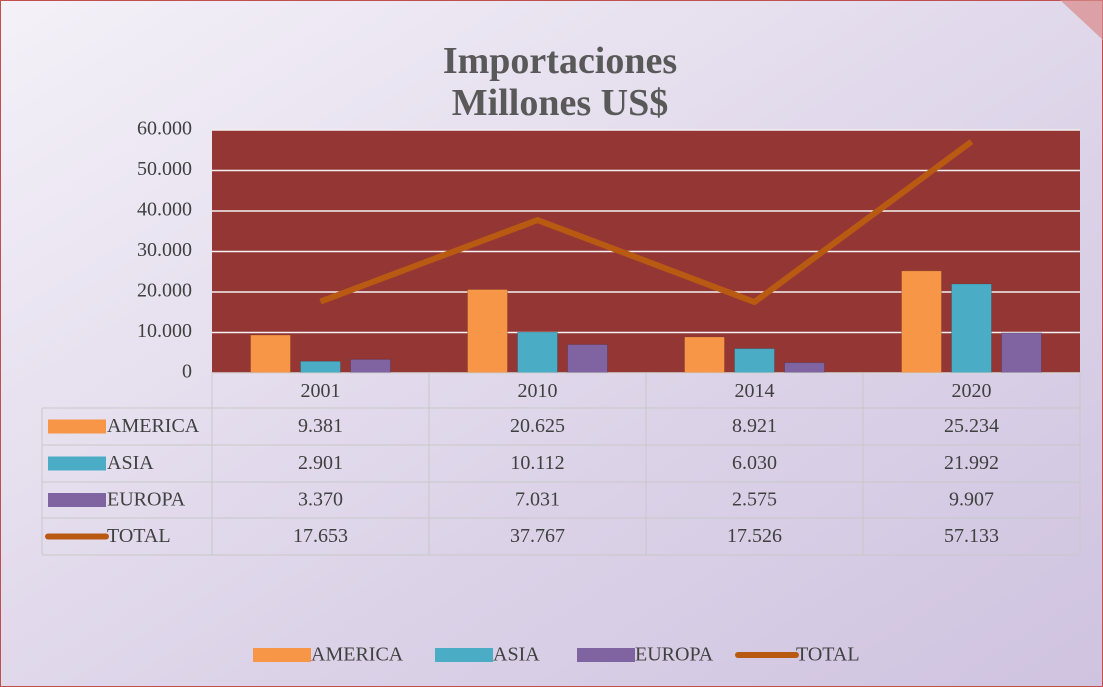 Image resolution: width=1103 pixels, height=687 pixels. I want to click on table-row-label: ASIA, so click(130, 463).